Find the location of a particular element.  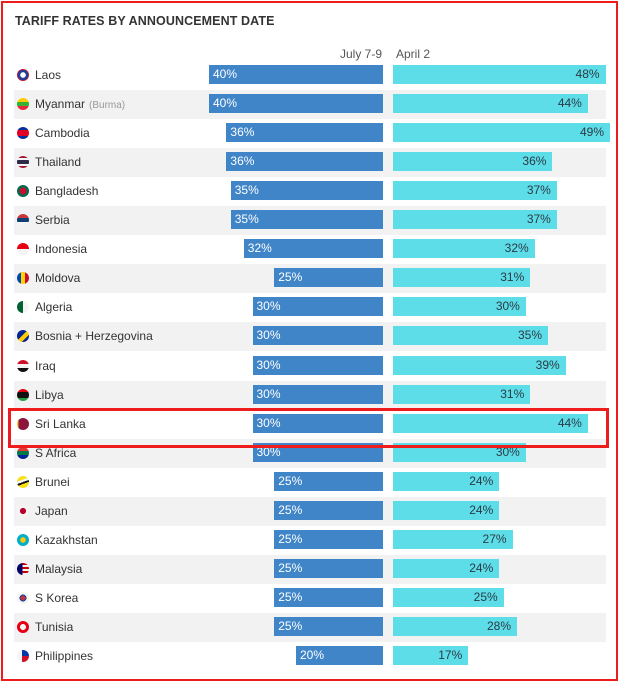

category-name: S Africa is located at coordinates (56, 452).